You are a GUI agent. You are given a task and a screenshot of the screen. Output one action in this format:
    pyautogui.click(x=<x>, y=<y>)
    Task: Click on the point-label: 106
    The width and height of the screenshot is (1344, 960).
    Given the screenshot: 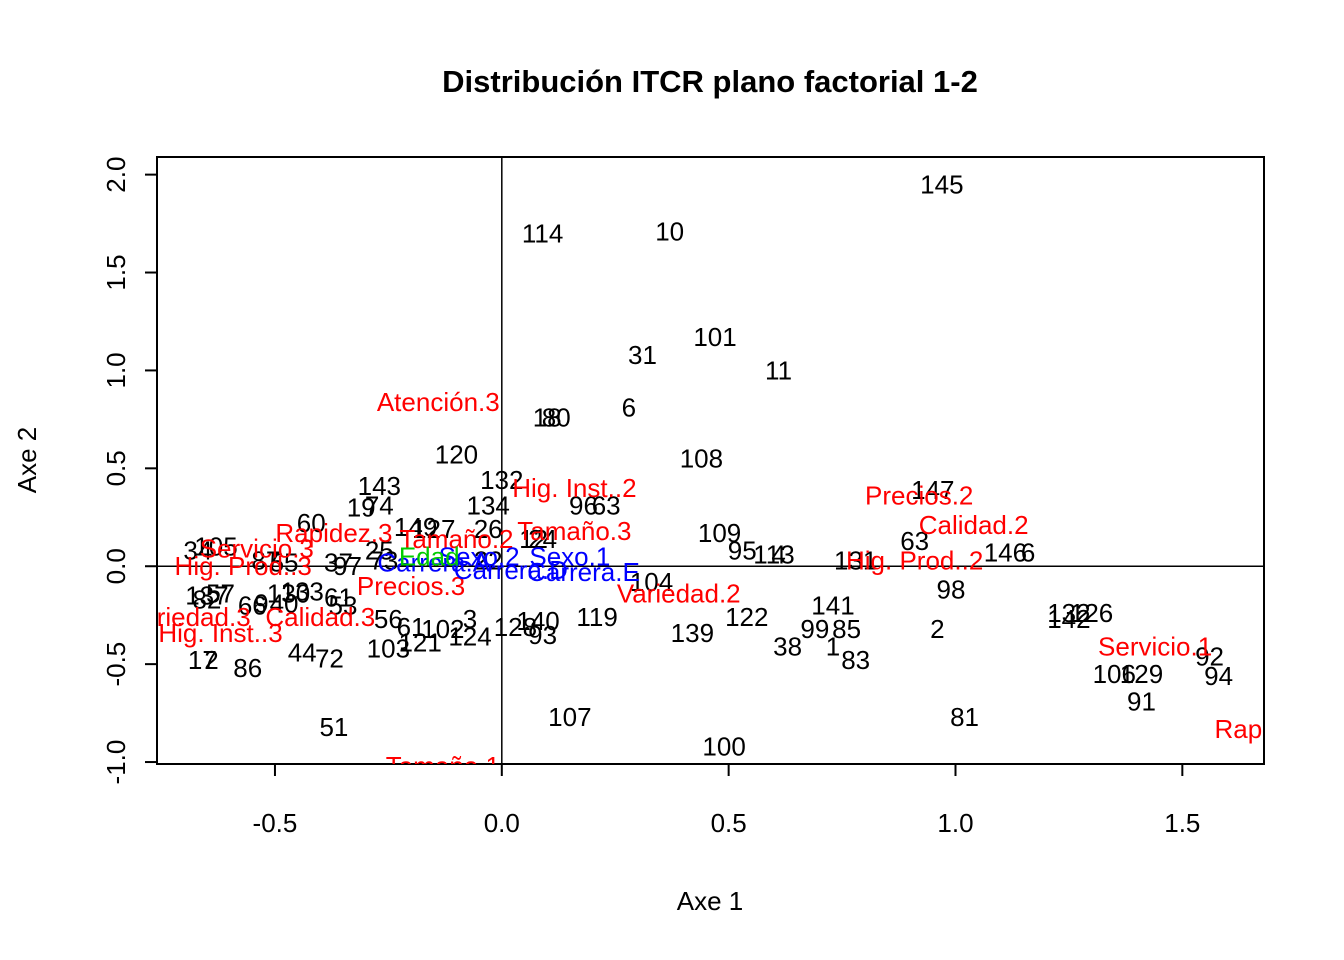 What is the action you would take?
    pyautogui.click(x=1114, y=674)
    